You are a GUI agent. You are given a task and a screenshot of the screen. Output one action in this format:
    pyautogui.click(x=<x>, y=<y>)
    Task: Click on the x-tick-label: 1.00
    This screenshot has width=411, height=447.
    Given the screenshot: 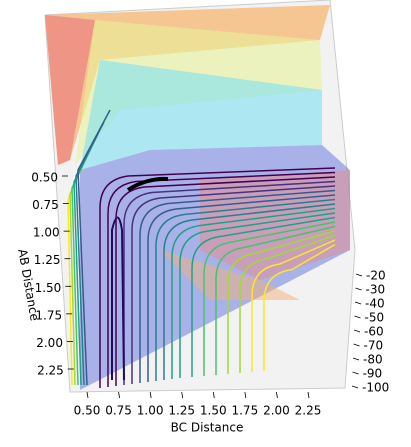 What is the action you would take?
    pyautogui.click(x=150, y=411)
    